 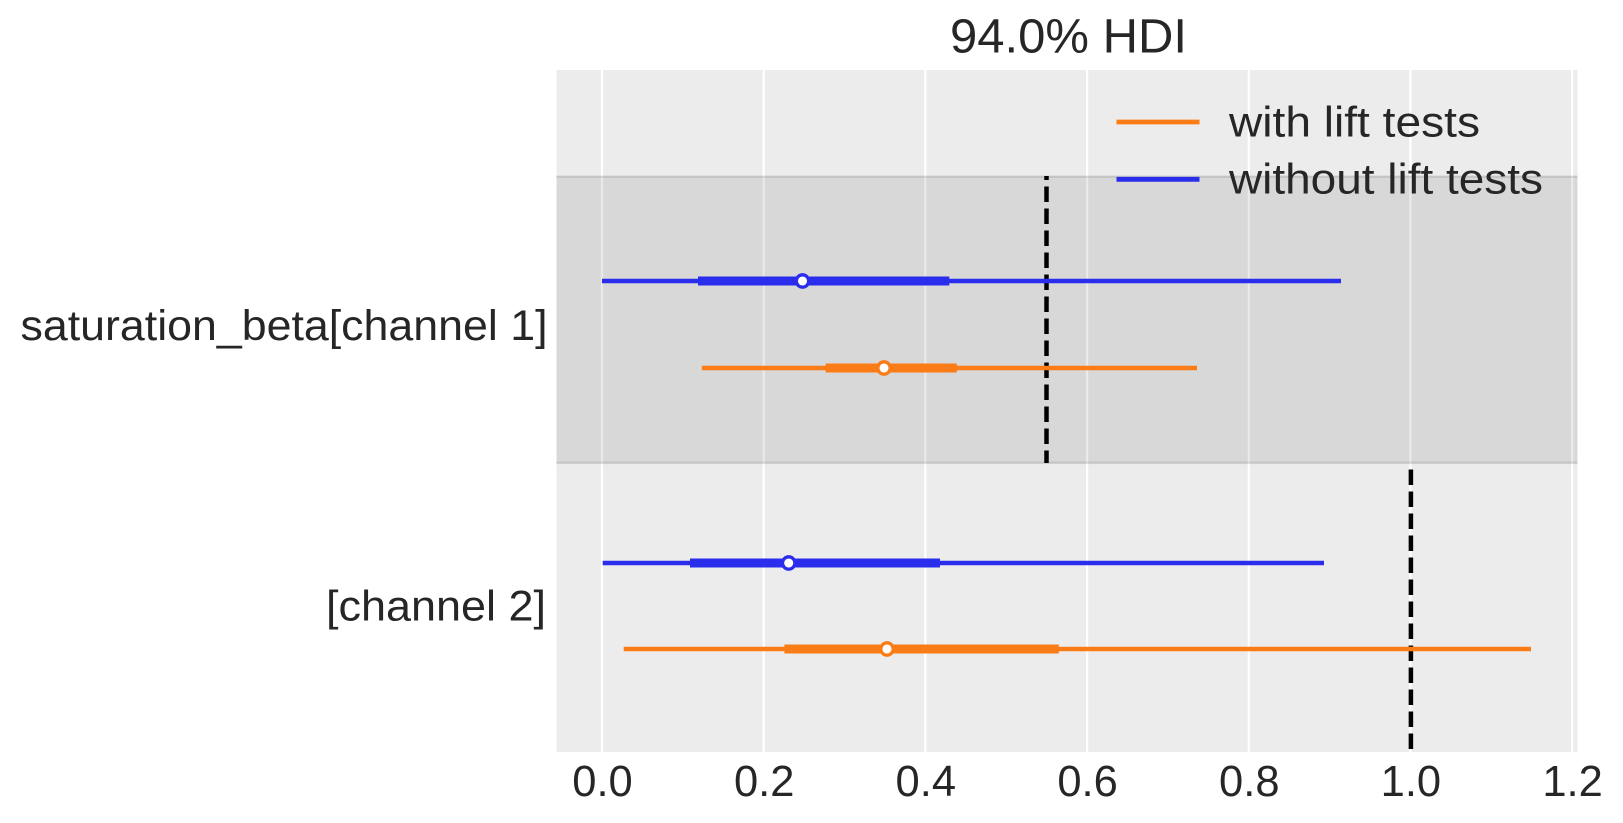 What do you see at coordinates (1385, 180) in the screenshot?
I see `svg-text: without lift tests` at bounding box center [1385, 180].